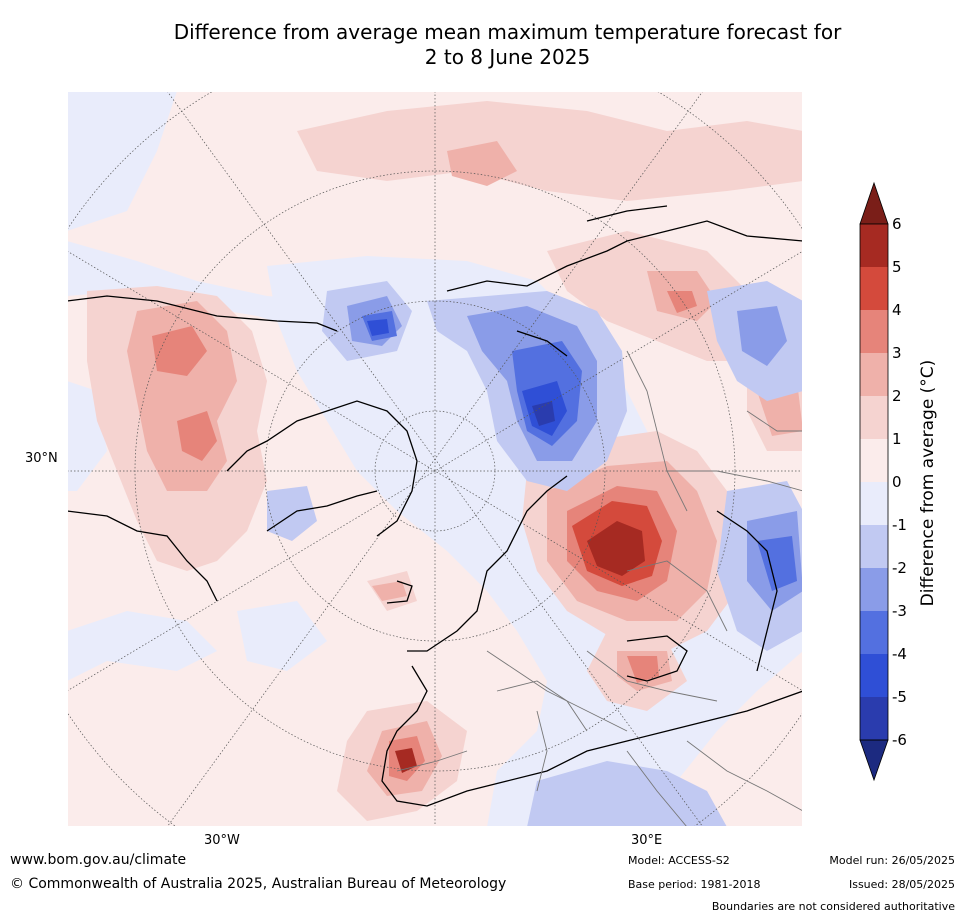  Describe the element at coordinates (507, 57) in the screenshot. I see `title-line-2: 2 to 8 June 2025` at that location.